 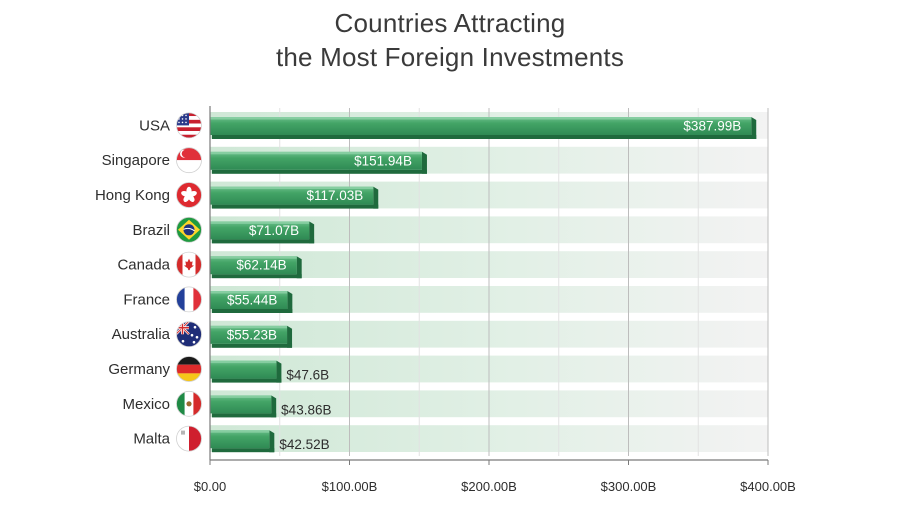 What do you see at coordinates (350, 486) in the screenshot?
I see `x-tick-label: $100.00B` at bounding box center [350, 486].